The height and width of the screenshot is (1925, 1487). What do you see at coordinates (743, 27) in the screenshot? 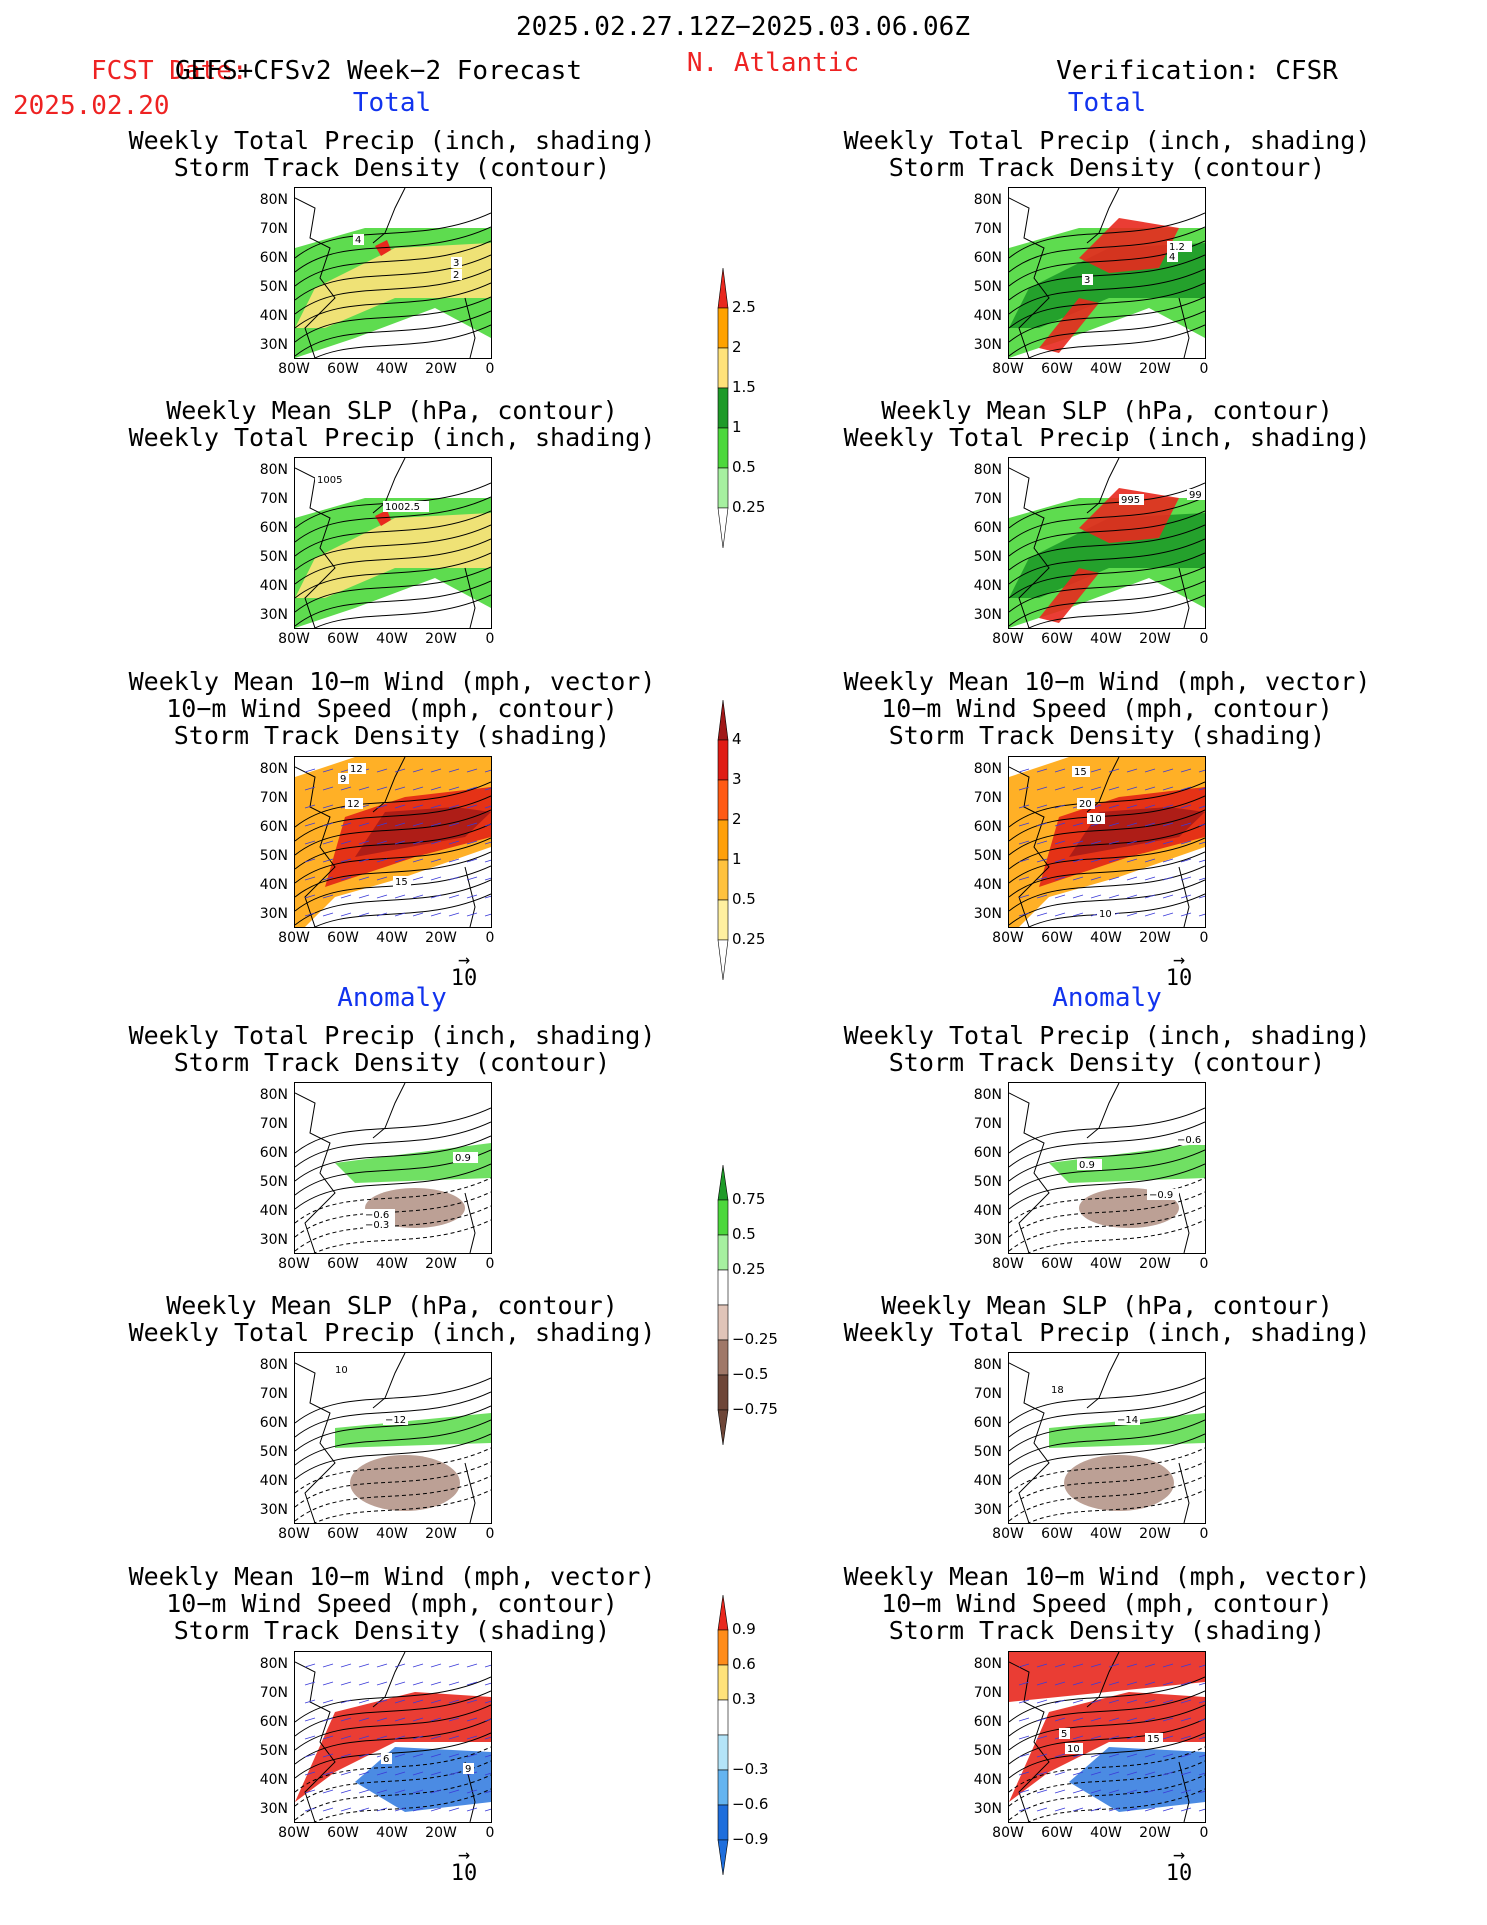
I see `forecast-period: 2025.02.27.12Z−2025.03.06.06Z` at bounding box center [743, 27].